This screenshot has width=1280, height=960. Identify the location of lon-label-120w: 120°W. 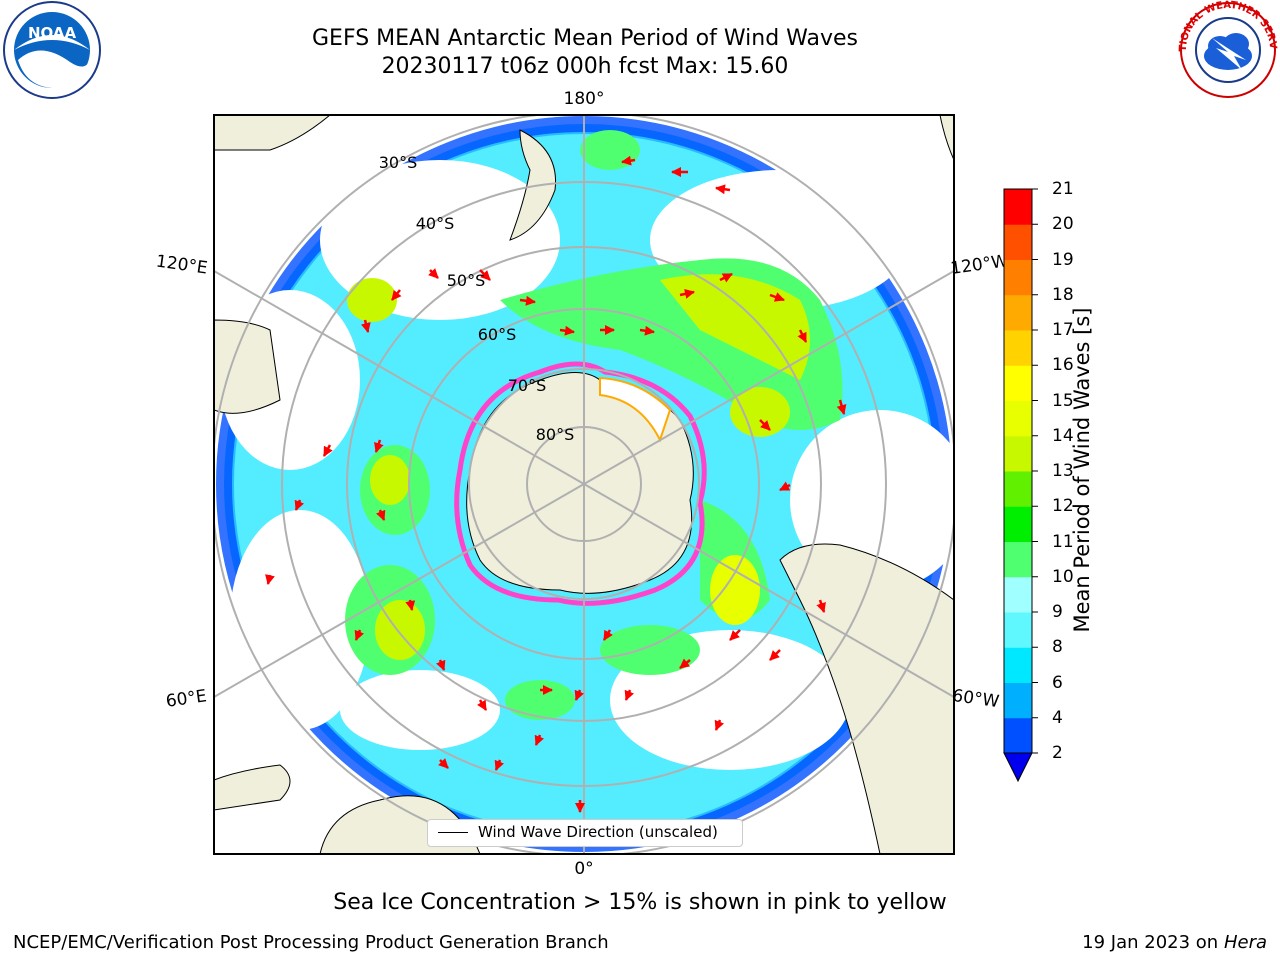
(979, 265).